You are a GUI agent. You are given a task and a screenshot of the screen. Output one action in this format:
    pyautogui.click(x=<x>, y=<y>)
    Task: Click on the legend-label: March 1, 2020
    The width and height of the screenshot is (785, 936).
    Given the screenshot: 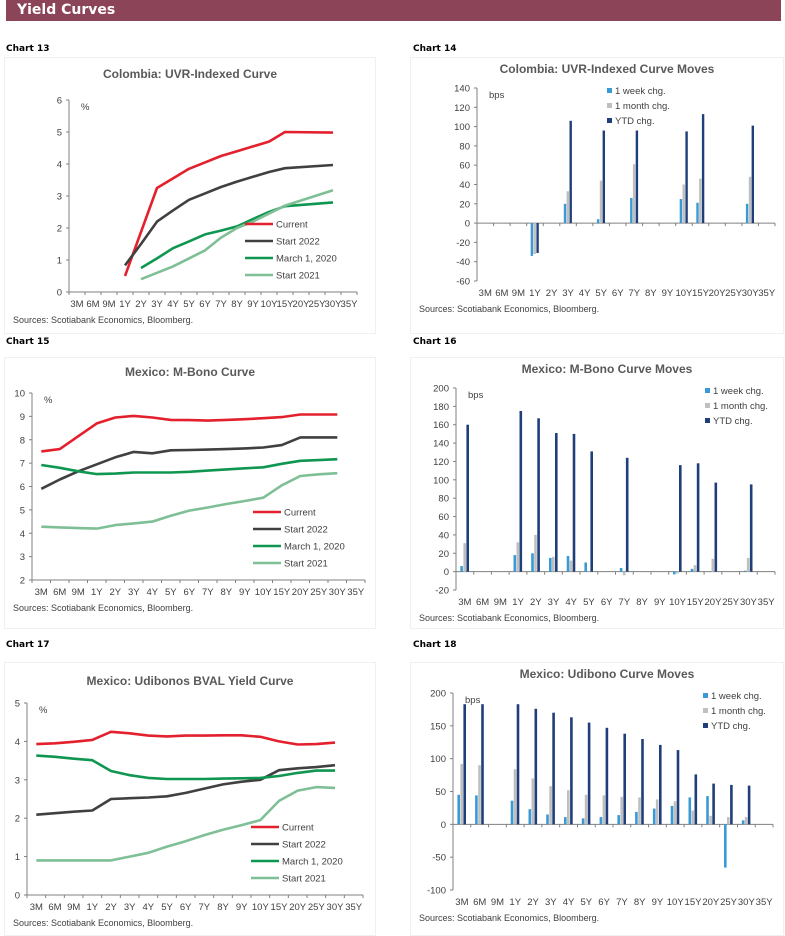 What is the action you would take?
    pyautogui.click(x=312, y=862)
    